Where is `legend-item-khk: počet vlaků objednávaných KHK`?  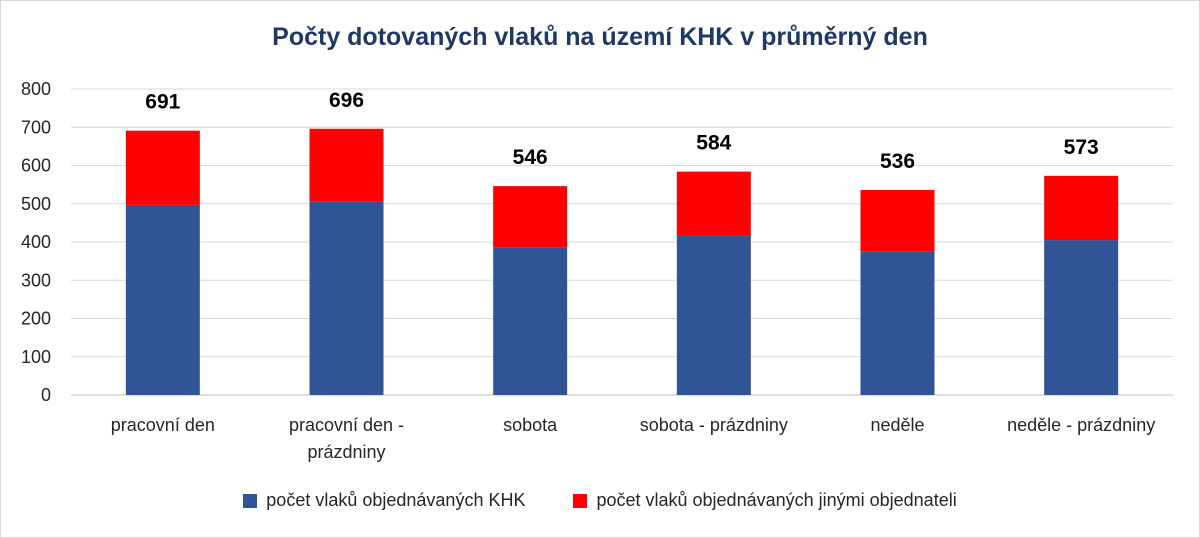
legend-item-khk: počet vlaků objednávaných KHK is located at coordinates (384, 500).